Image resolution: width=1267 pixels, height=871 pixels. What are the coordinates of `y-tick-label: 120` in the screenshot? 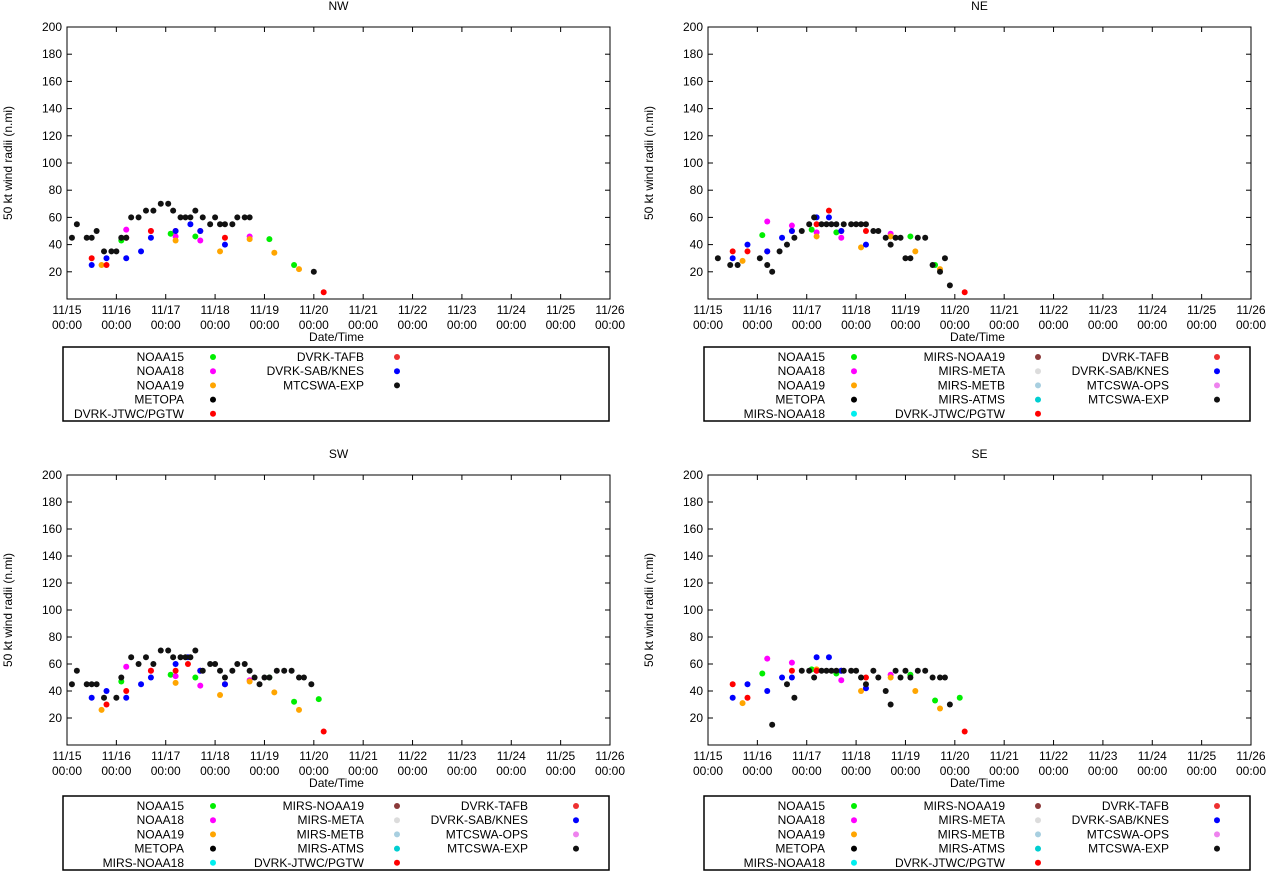 It's located at (693, 136).